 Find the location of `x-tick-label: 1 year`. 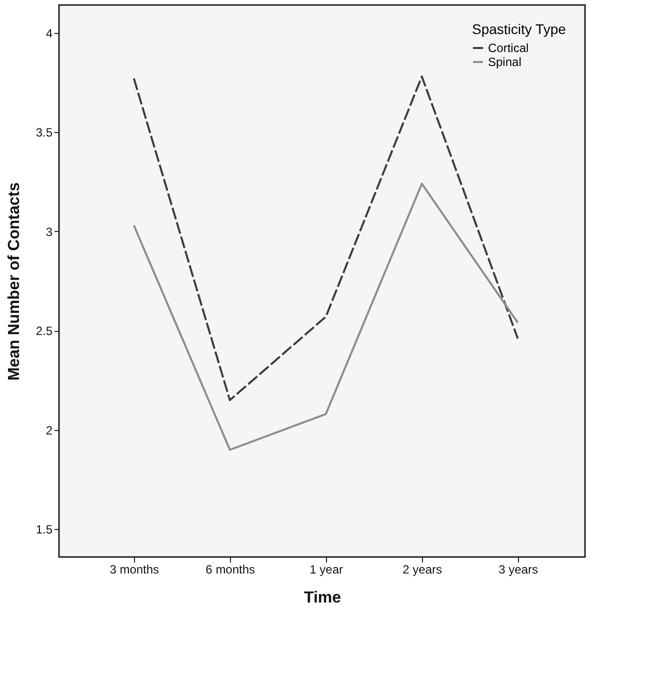

x-tick-label: 1 year is located at coordinates (327, 569).